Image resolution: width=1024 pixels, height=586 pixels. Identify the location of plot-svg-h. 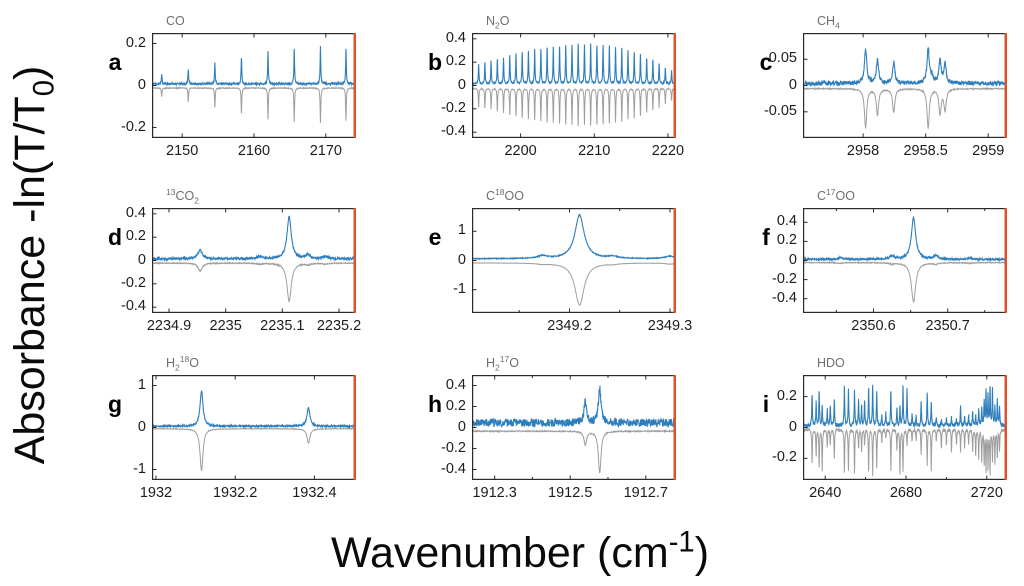
(574, 427).